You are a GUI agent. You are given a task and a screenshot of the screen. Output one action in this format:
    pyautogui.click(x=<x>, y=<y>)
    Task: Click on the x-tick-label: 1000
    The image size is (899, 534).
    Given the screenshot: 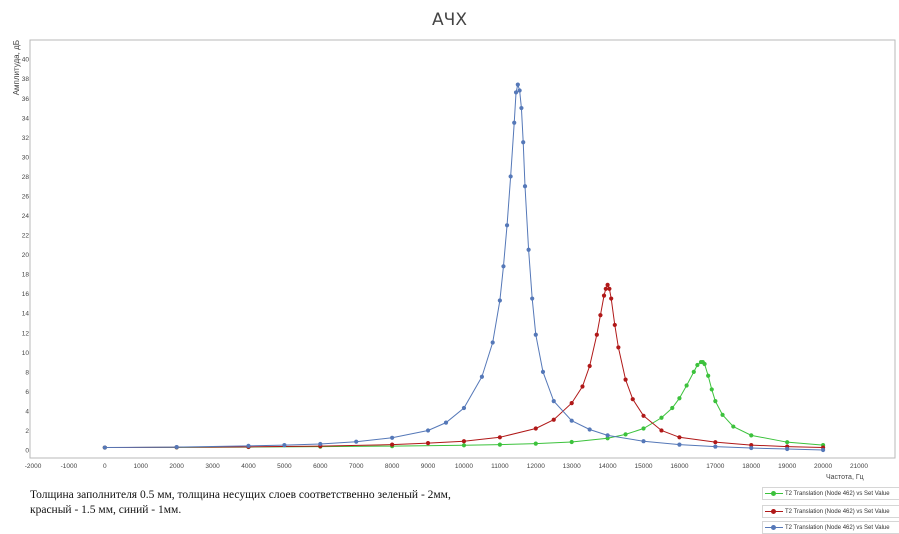 What is the action you would take?
    pyautogui.click(x=141, y=466)
    